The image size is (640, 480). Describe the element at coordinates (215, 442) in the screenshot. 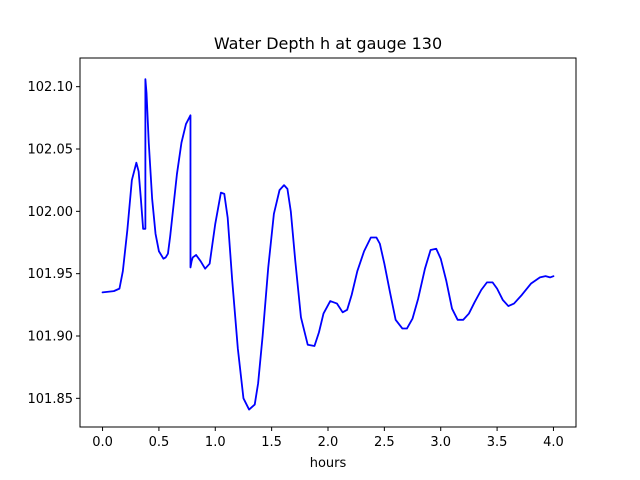

I see `x-tick-label: 1.0` at that location.